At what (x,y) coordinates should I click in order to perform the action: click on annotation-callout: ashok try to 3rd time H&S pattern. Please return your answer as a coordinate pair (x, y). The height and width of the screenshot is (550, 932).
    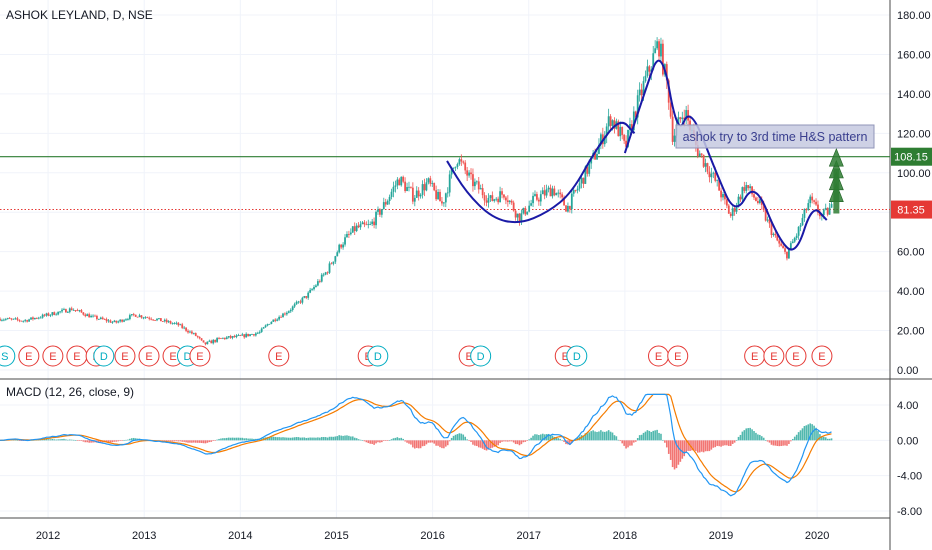
    Looking at the image, I should click on (775, 136).